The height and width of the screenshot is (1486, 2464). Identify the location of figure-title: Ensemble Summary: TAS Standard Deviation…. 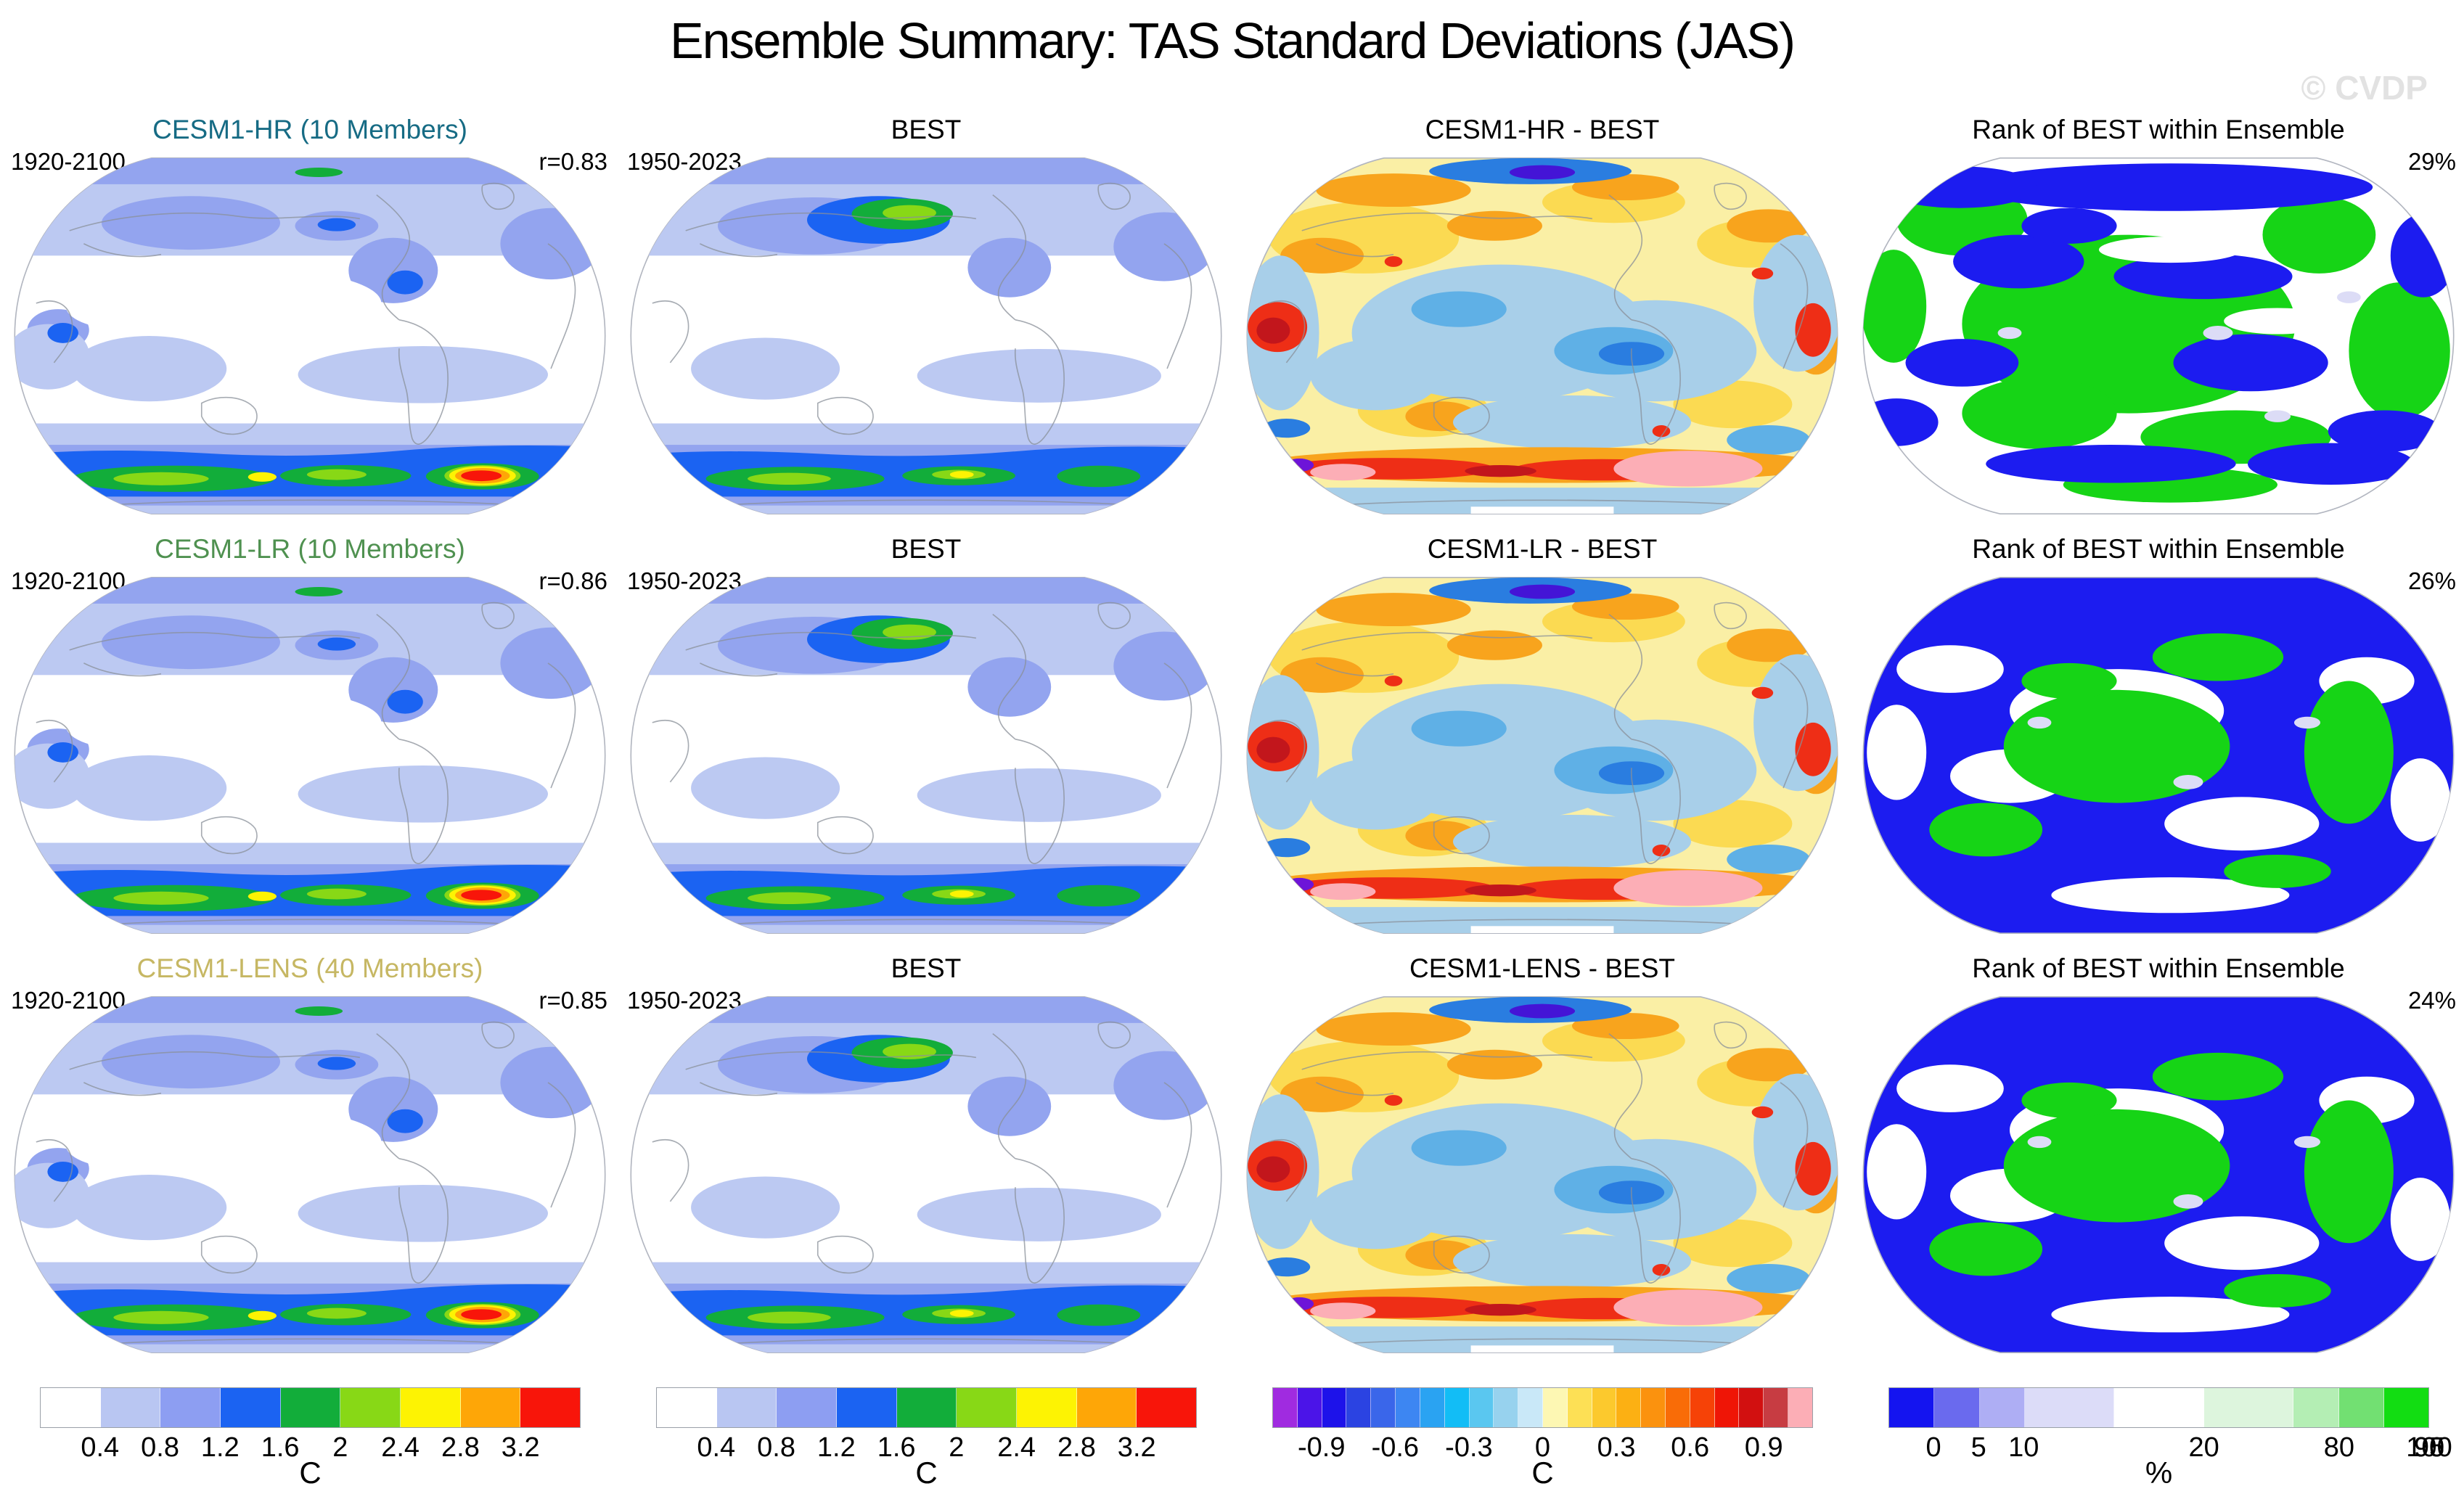
(1232, 40).